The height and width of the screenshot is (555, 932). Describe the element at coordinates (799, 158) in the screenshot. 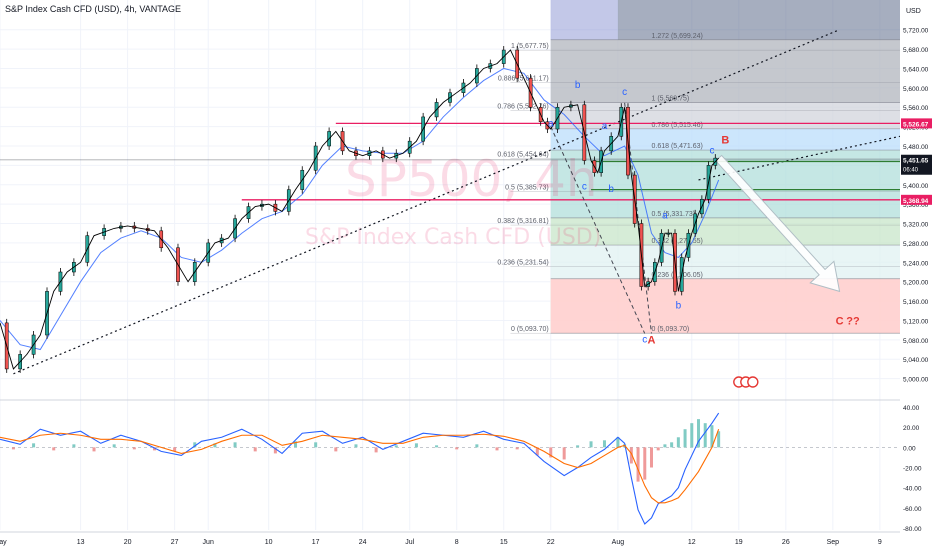

I see `trendline` at that location.